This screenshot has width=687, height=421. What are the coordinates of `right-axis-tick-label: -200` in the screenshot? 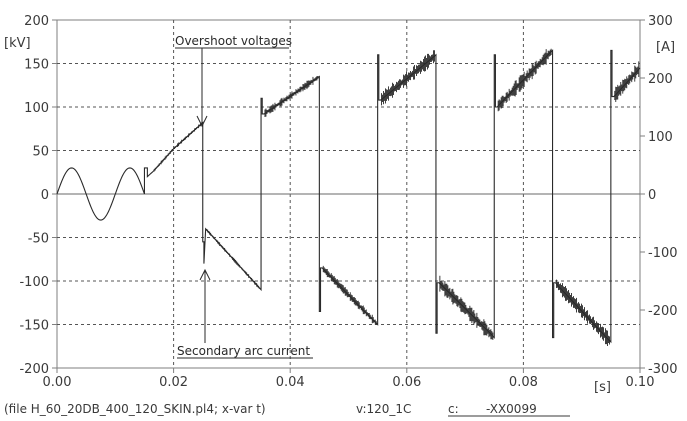 It's located at (663, 311).